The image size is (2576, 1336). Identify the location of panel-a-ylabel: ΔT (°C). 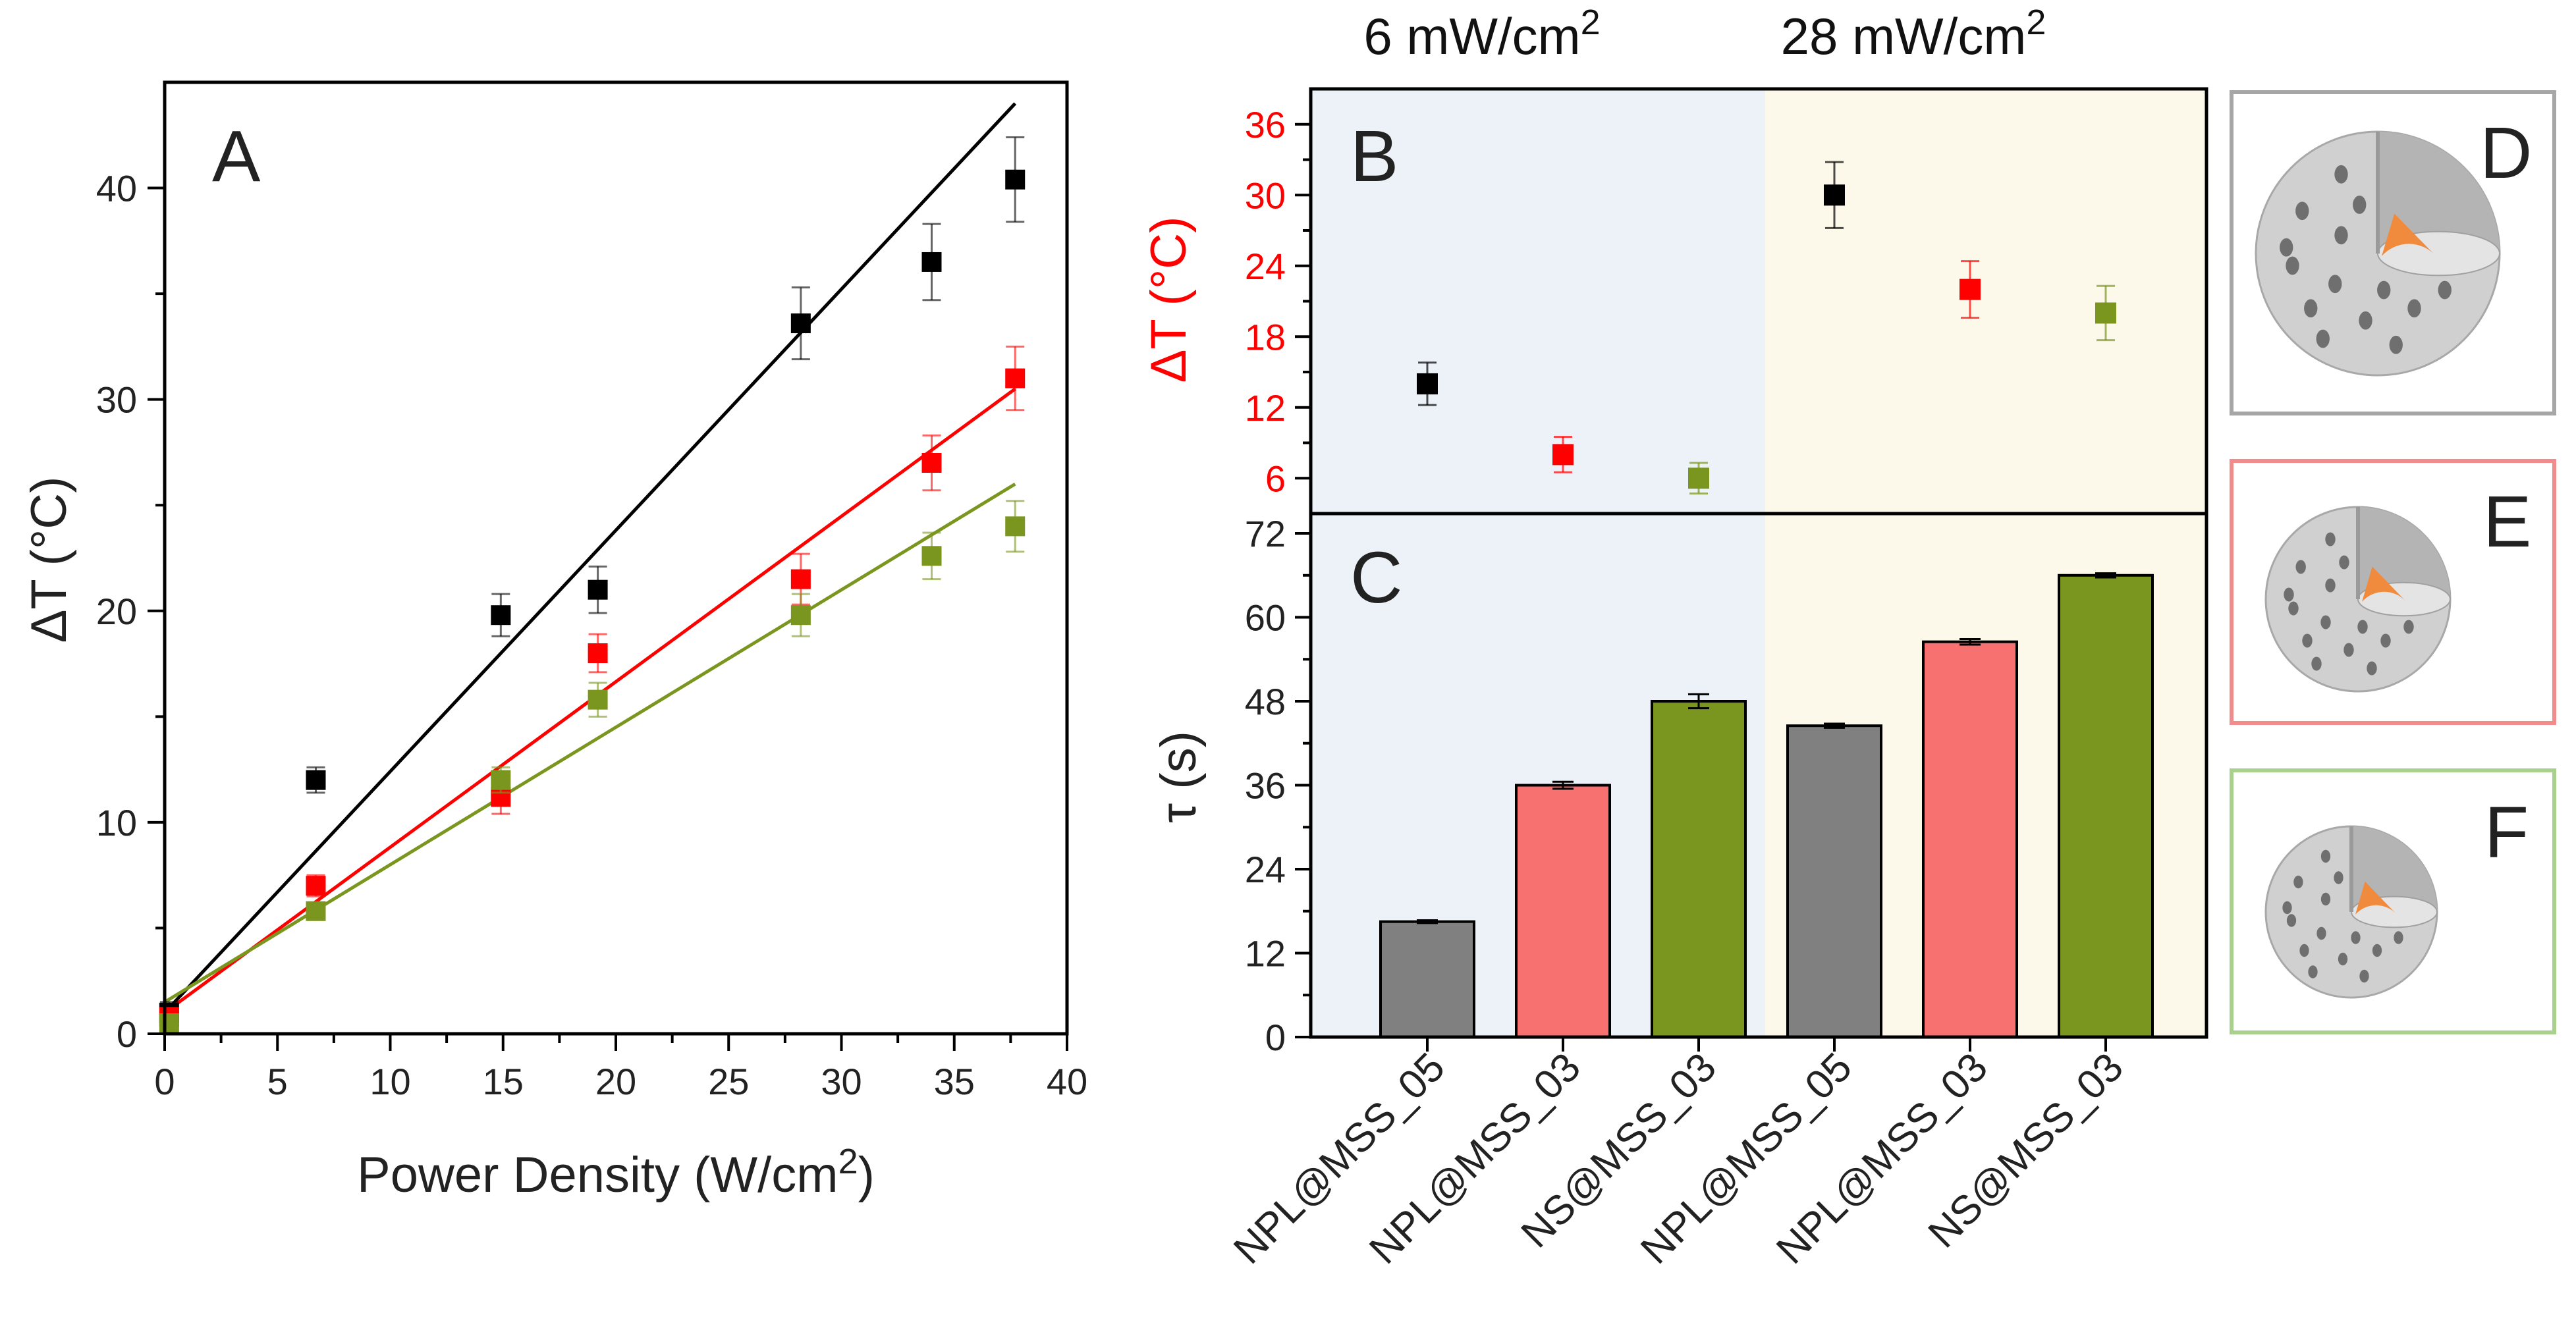
(49, 560).